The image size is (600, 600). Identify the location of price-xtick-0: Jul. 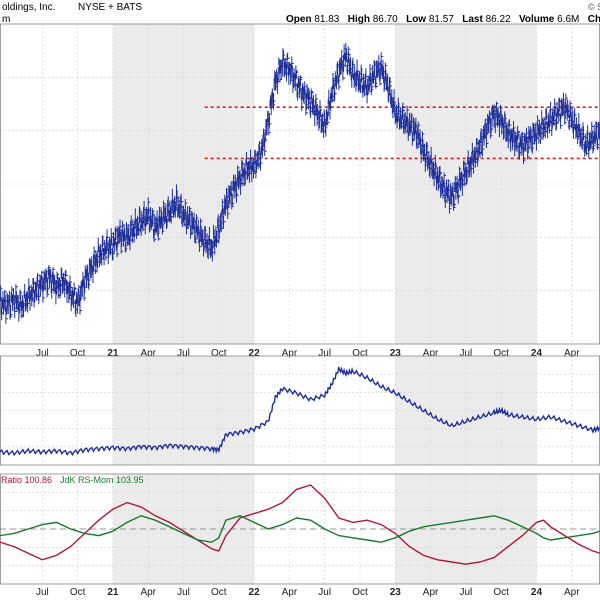
(42, 353).